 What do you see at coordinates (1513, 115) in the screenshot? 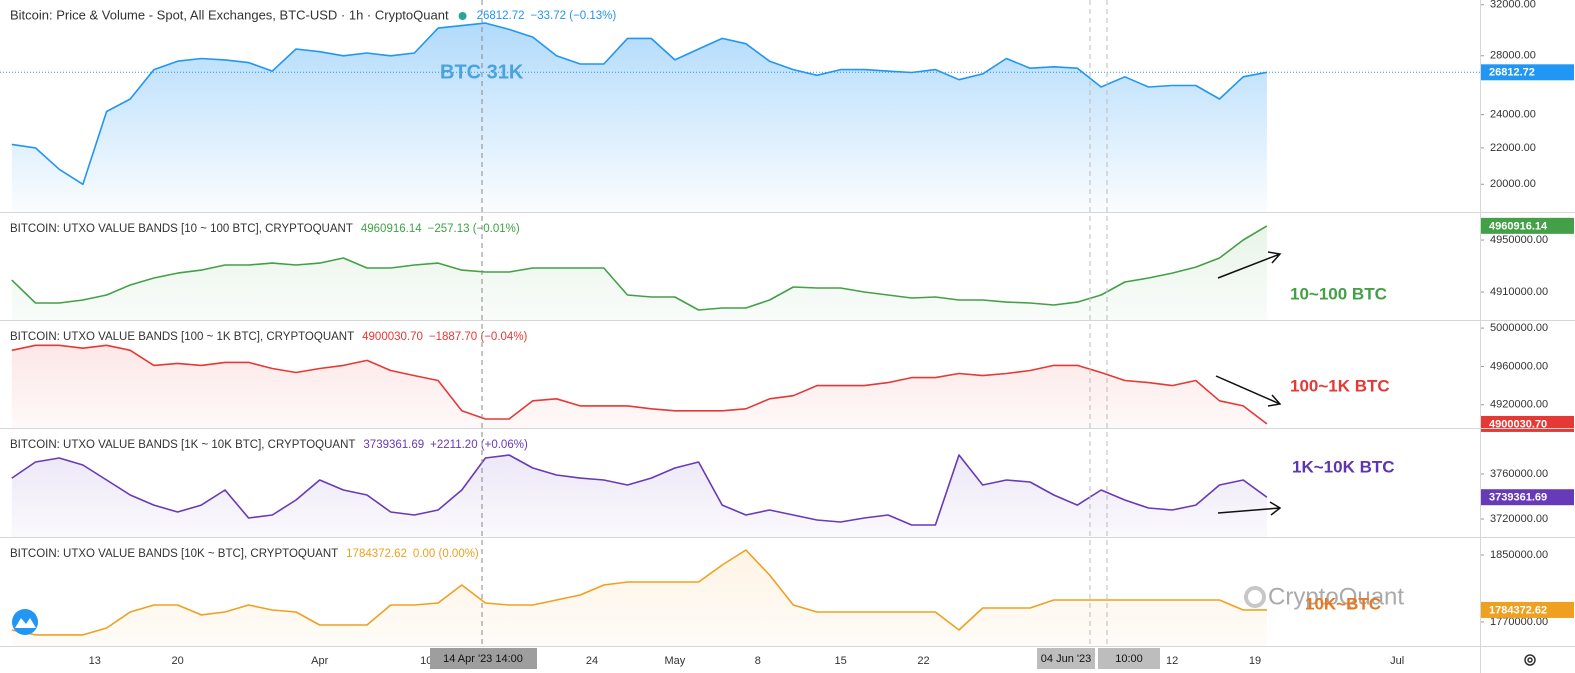
I see `y-tick-label: 24000.00` at bounding box center [1513, 115].